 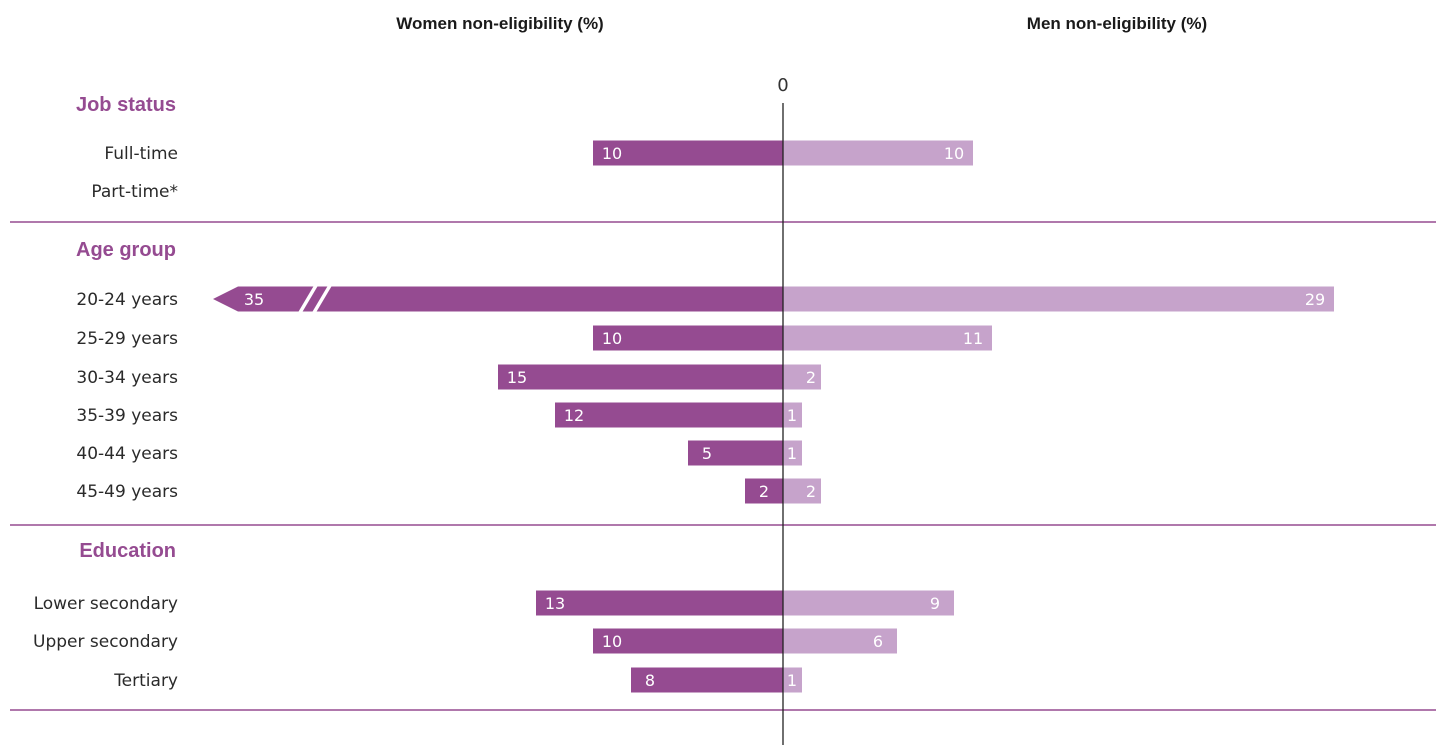 I want to click on men-value-label: 9, so click(x=935, y=603).